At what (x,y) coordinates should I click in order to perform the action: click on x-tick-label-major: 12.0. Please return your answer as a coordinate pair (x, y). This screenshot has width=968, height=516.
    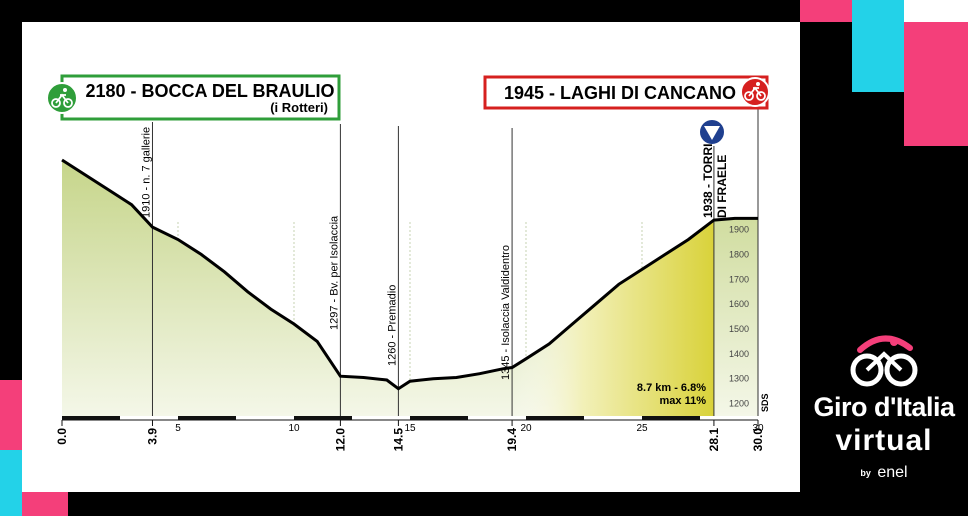
    Looking at the image, I should click on (340, 440).